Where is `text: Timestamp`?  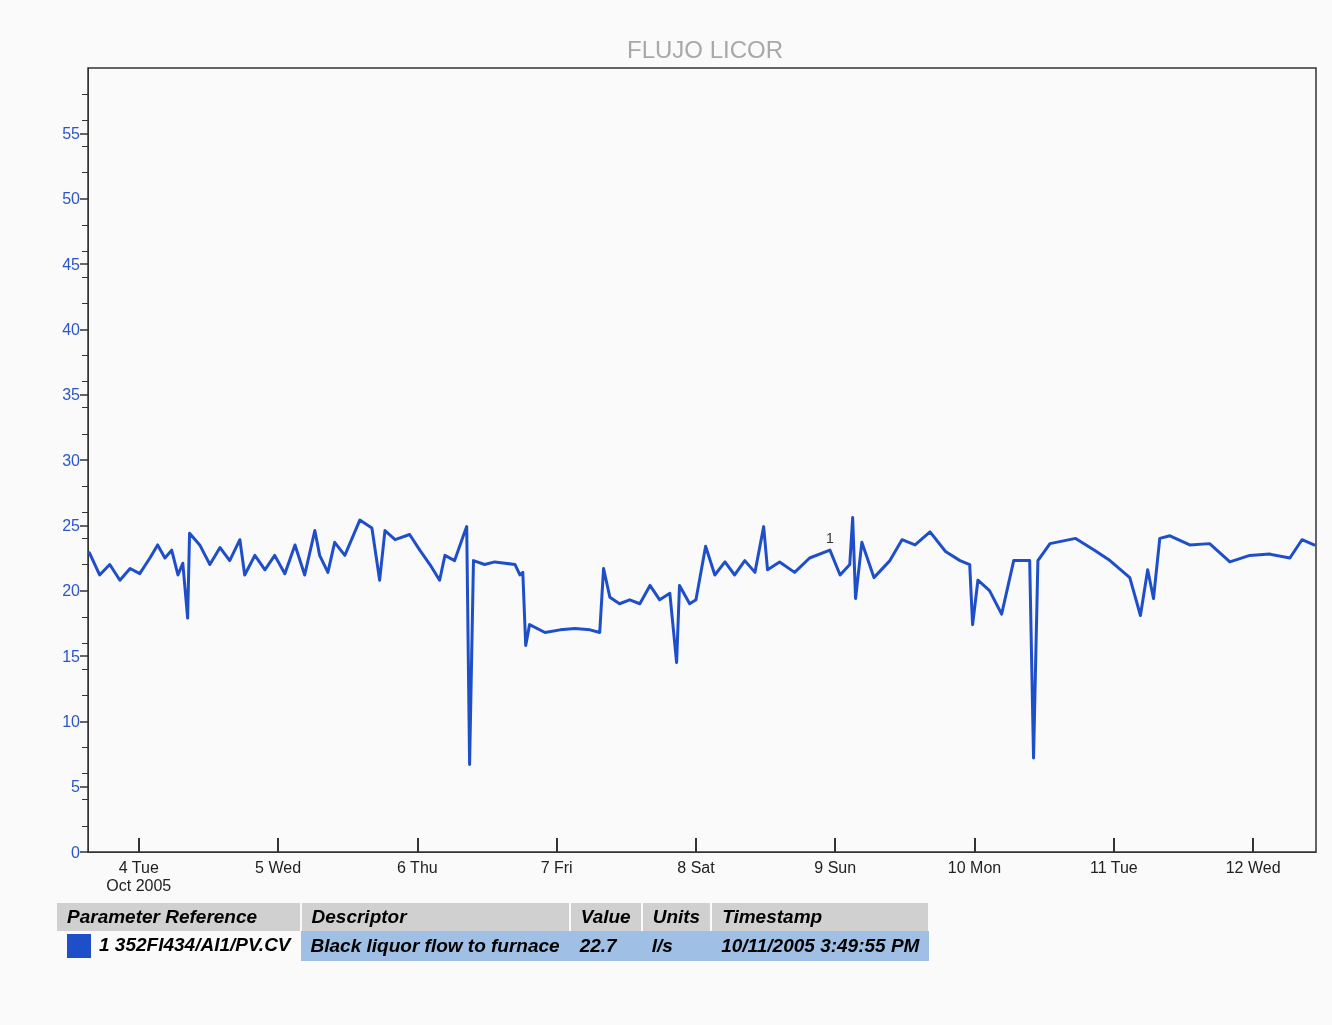 text: Timestamp is located at coordinates (772, 916).